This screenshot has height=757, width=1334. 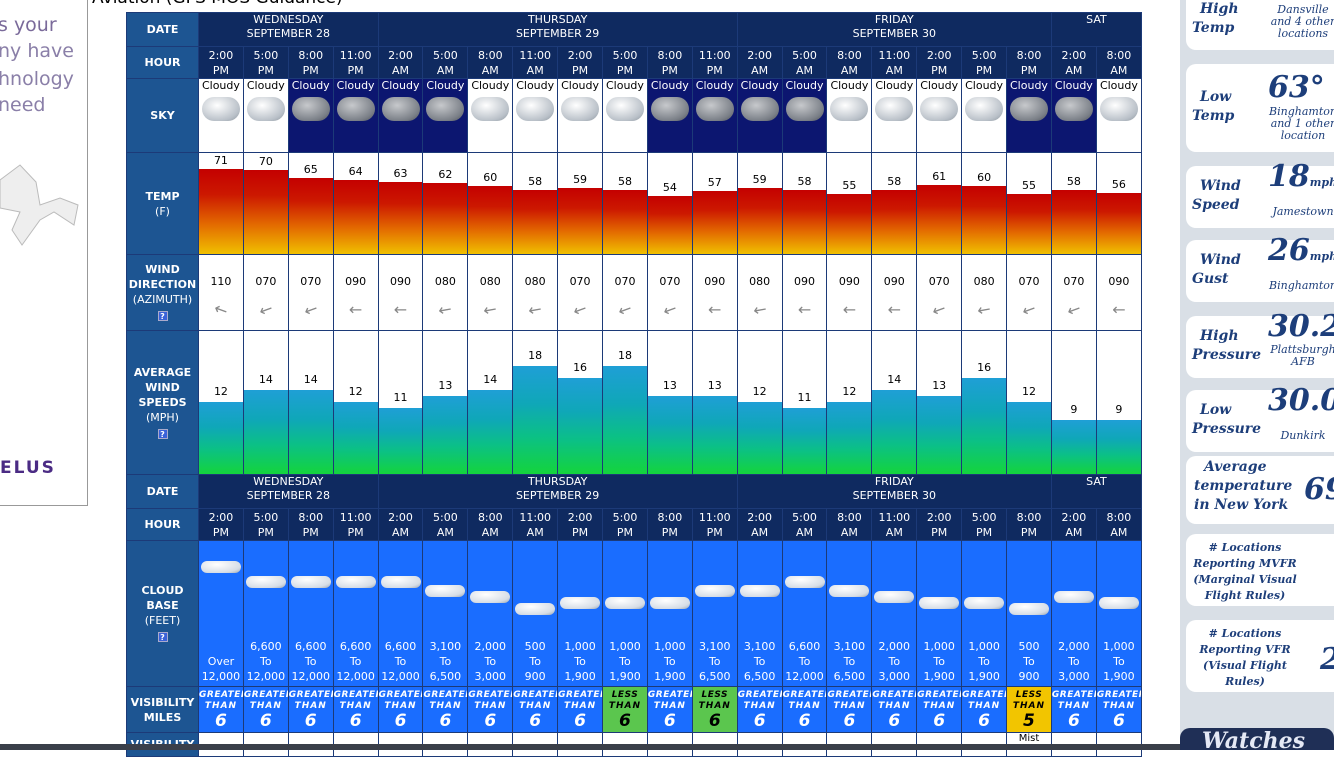 What do you see at coordinates (1303, 9) in the screenshot?
I see `summary-card-location: Dansville` at bounding box center [1303, 9].